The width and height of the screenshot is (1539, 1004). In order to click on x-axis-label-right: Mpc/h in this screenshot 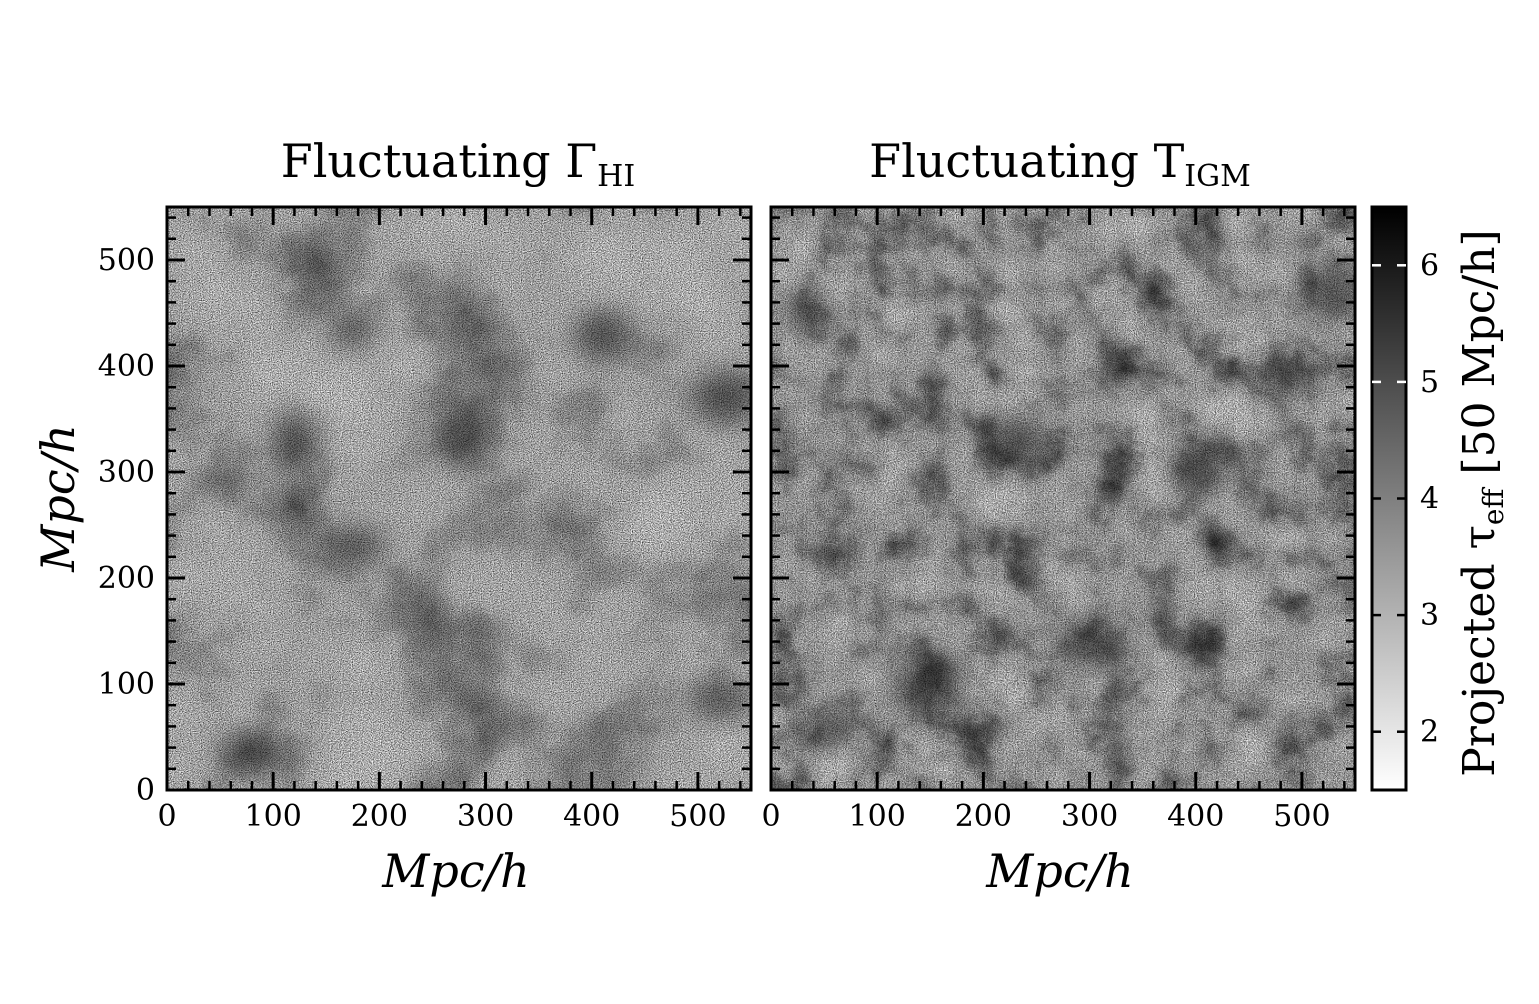, I will do `click(1059, 871)`.